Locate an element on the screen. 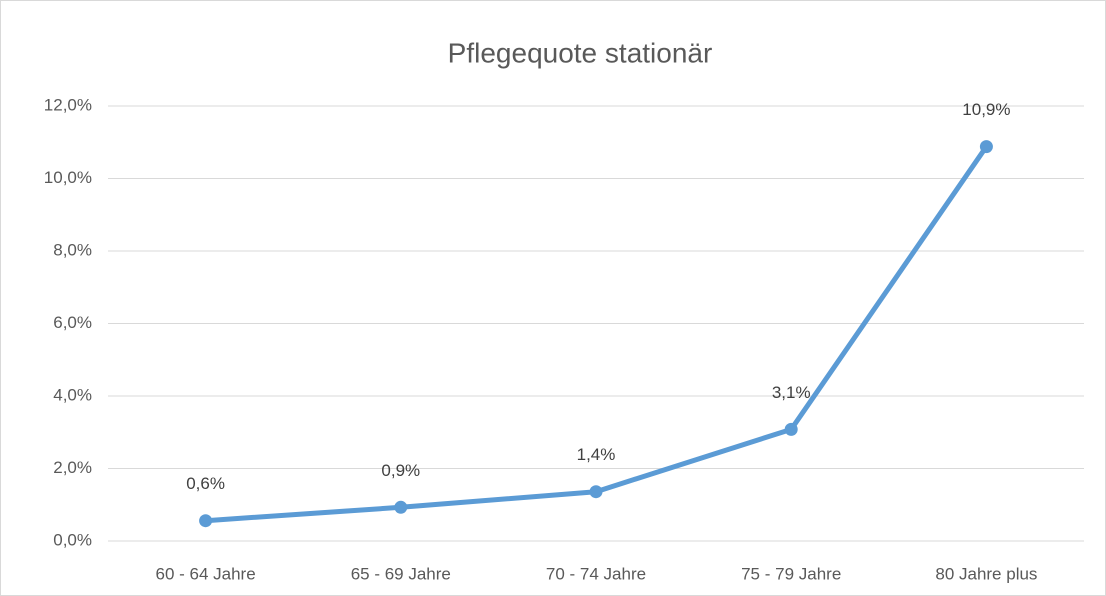 The image size is (1106, 596). data-label: 1,4% is located at coordinates (596, 454).